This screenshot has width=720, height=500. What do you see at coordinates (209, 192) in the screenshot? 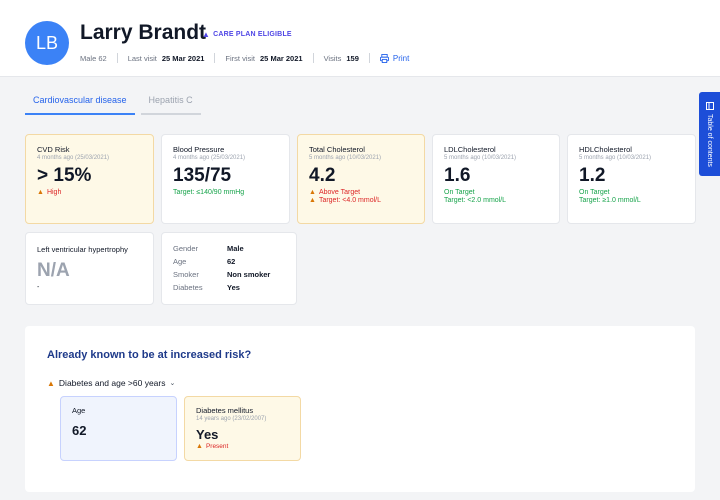
I see `target-label: Target: ≤140/90 mmHg` at bounding box center [209, 192].